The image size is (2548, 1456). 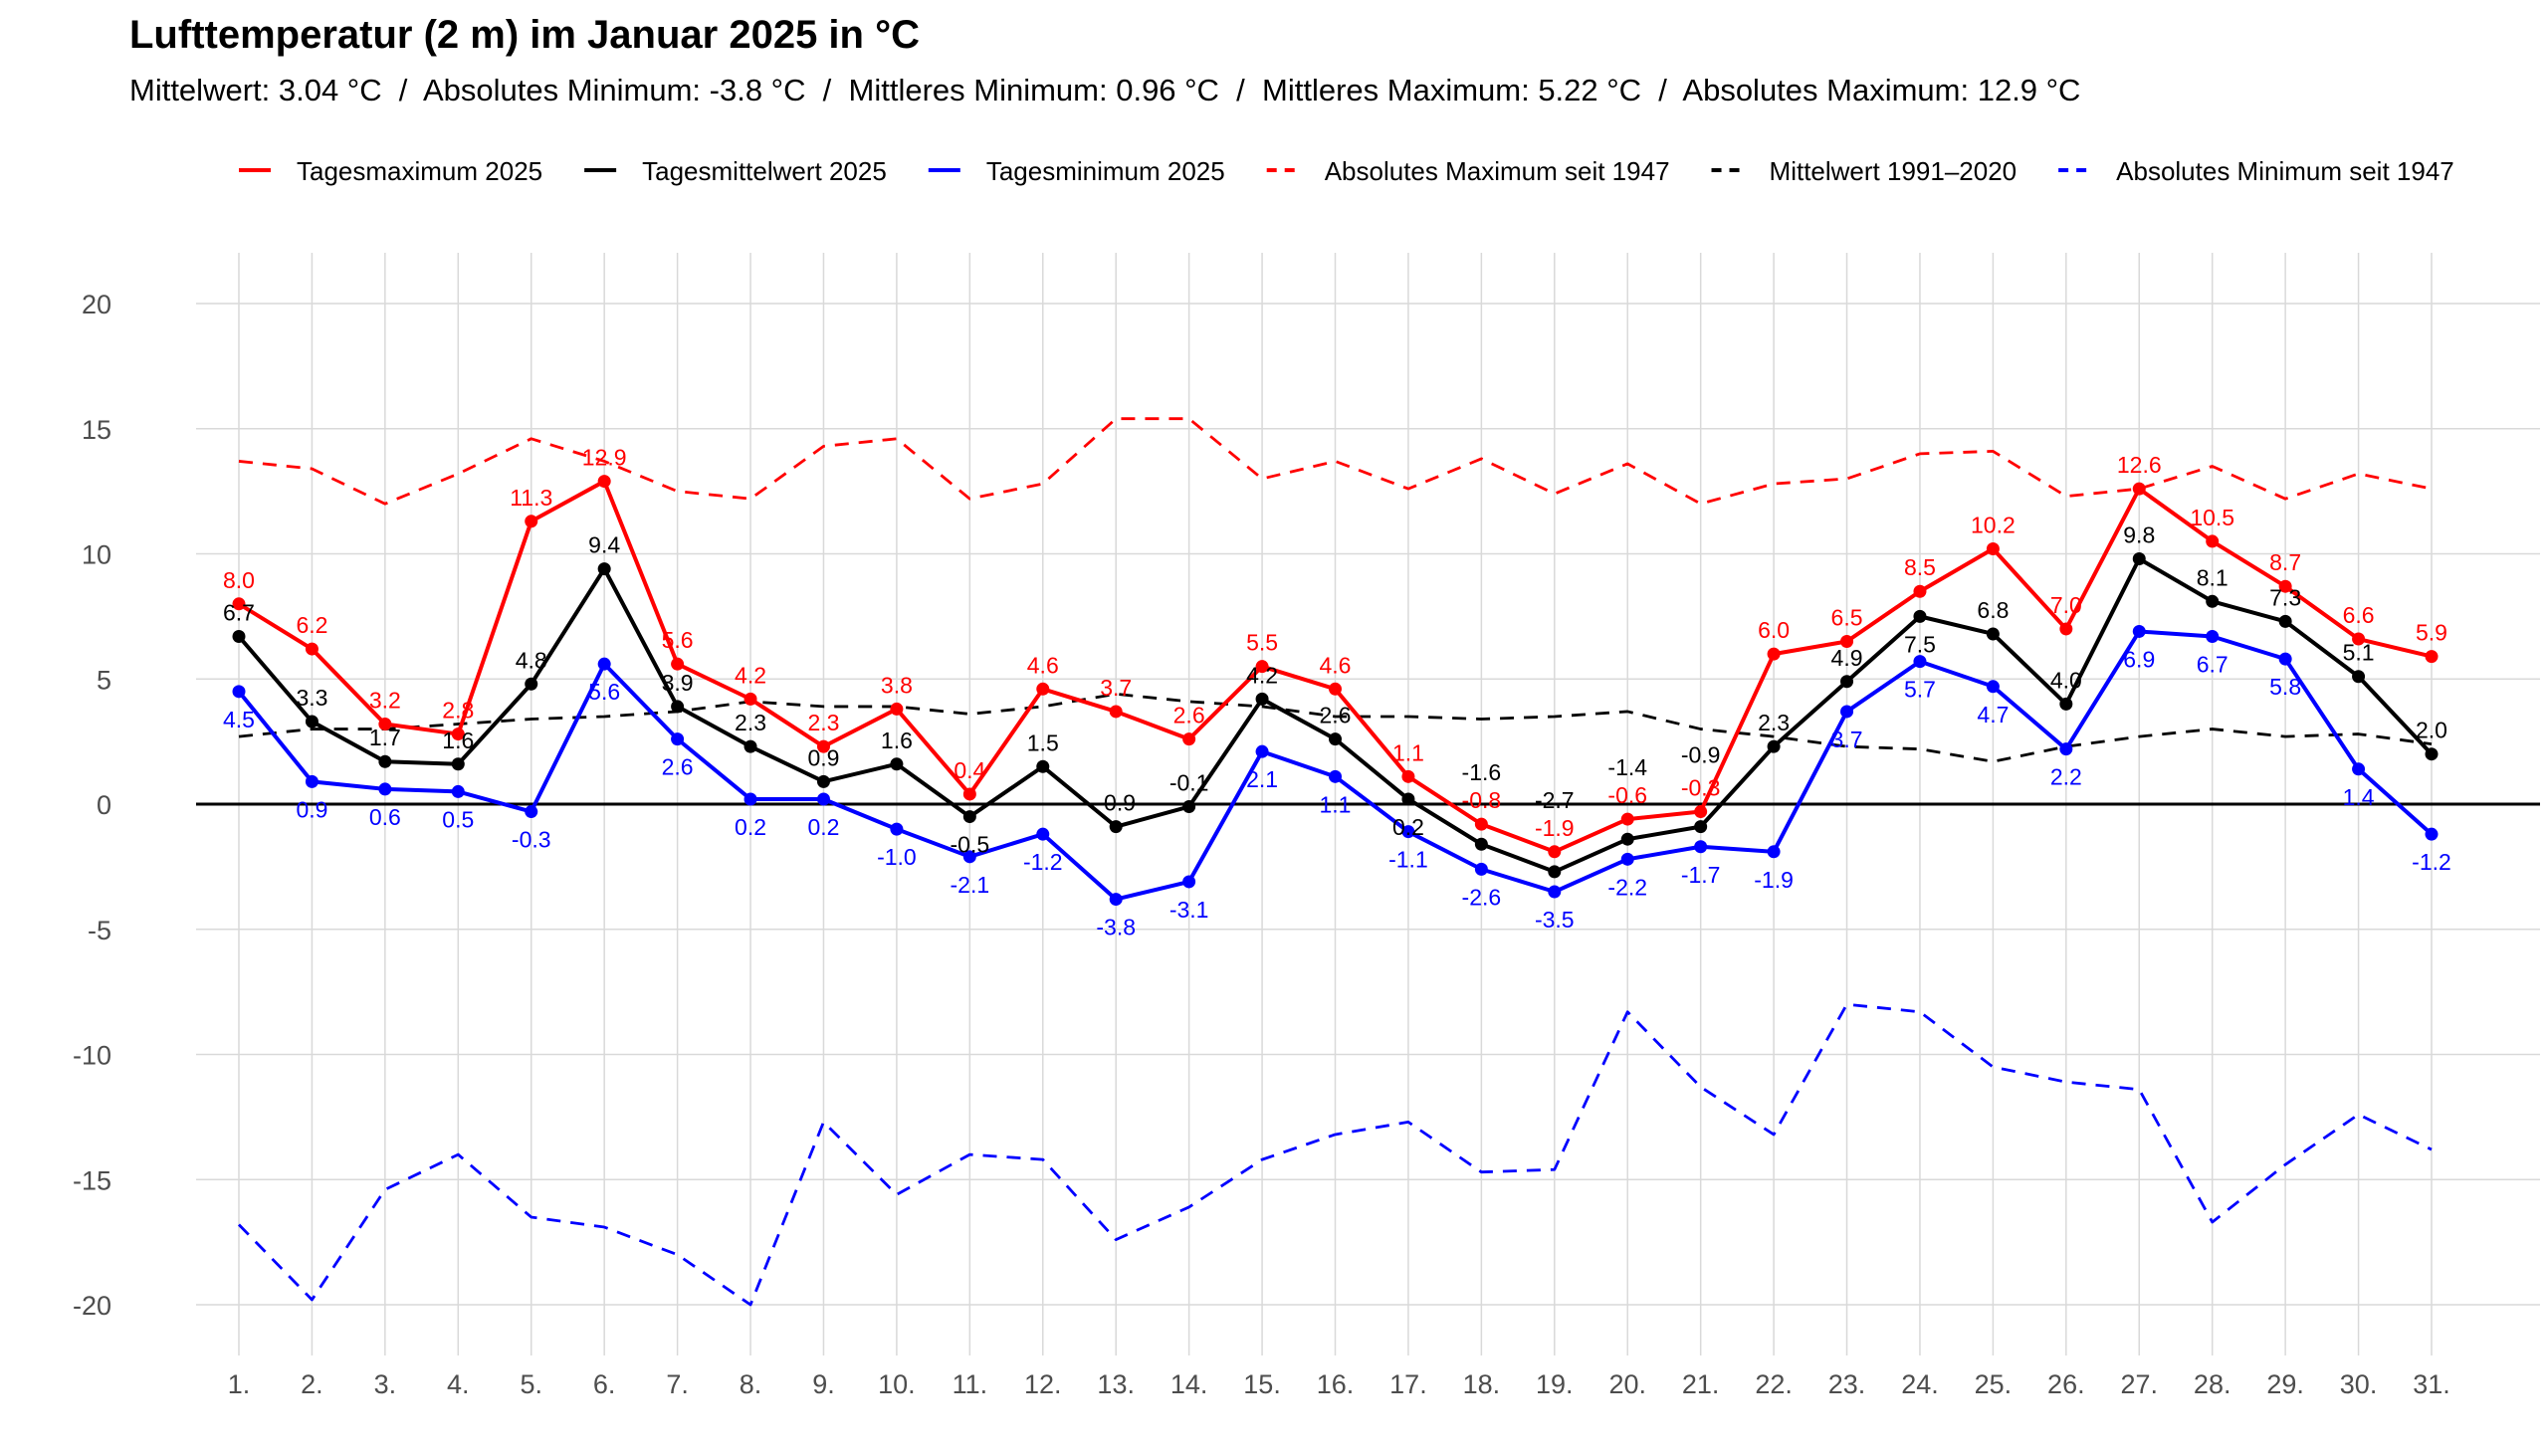 What do you see at coordinates (96, 555) in the screenshot?
I see `y-tick-label: 10` at bounding box center [96, 555].